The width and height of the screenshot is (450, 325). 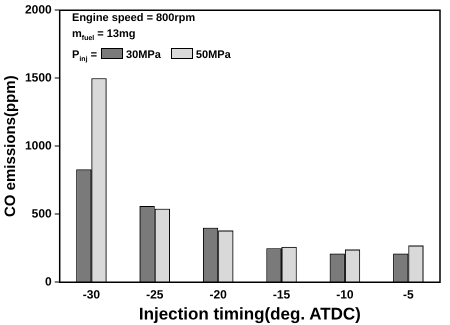 What do you see at coordinates (38, 9) in the screenshot?
I see `y-tick-label: 2000` at bounding box center [38, 9].